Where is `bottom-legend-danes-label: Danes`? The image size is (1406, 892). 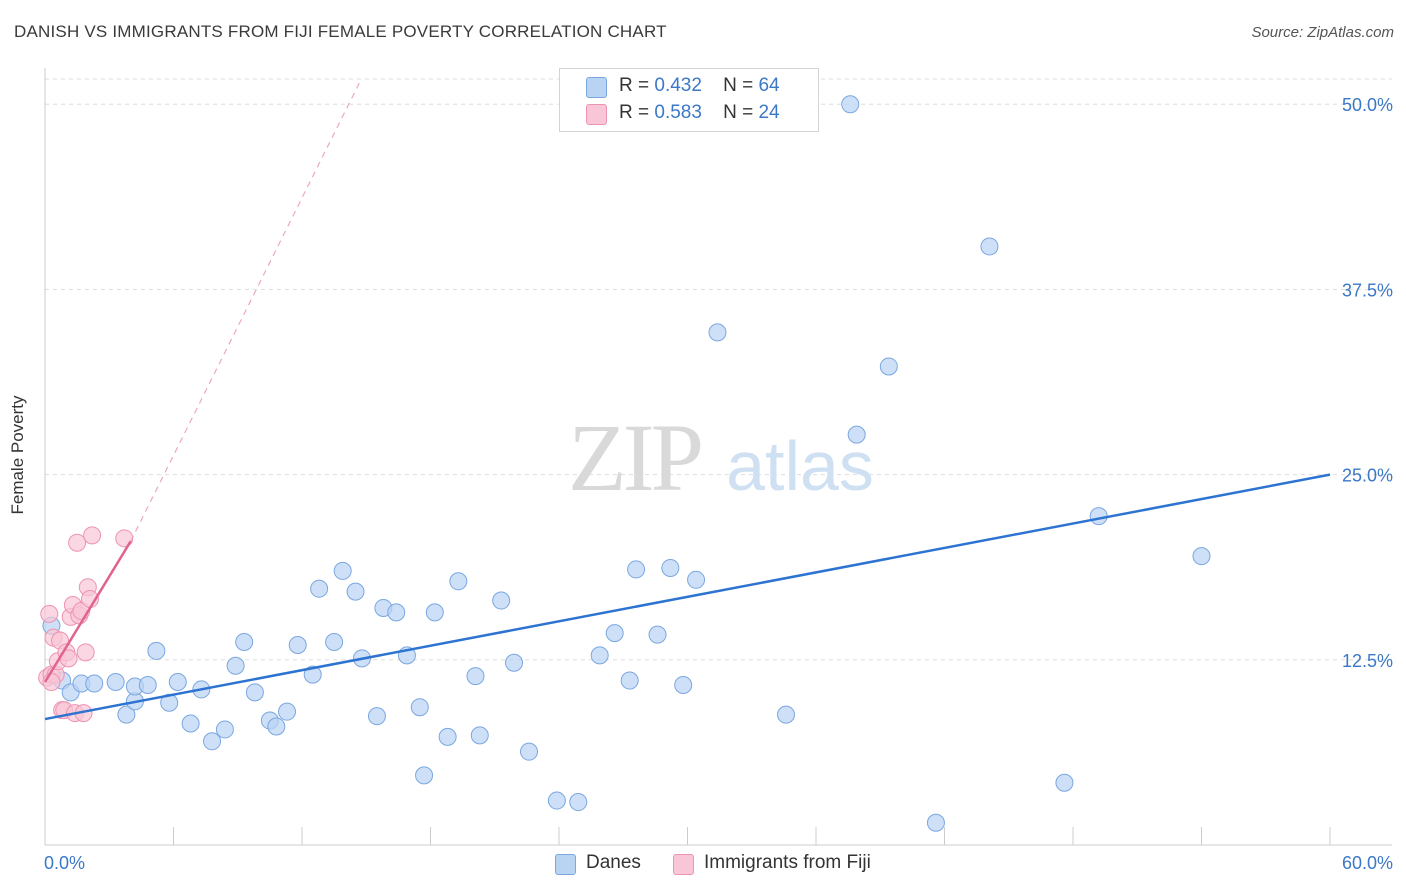
bottom-legend-danes-label: Danes is located at coordinates (613, 862).